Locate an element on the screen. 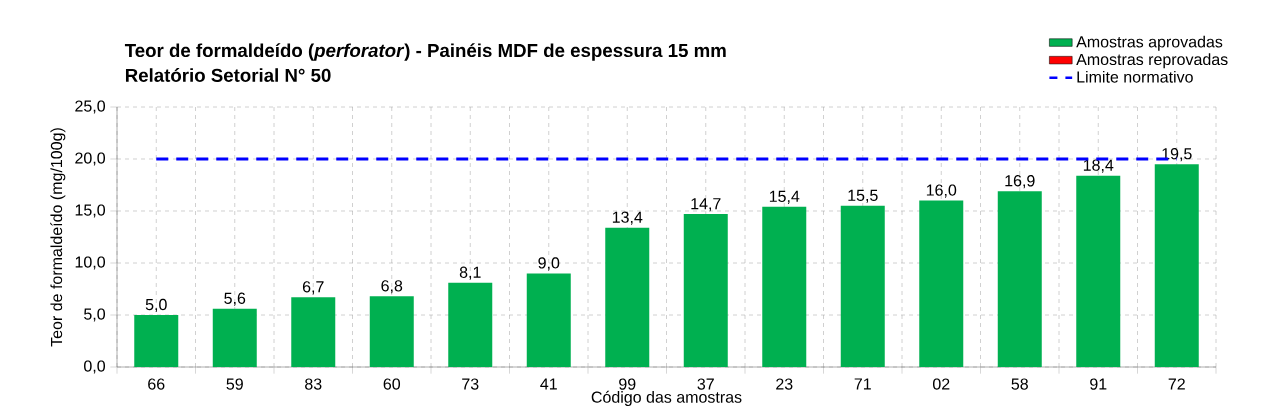 Image resolution: width=1276 pixels, height=419 pixels. x-axis-title: Código das amostras is located at coordinates (666, 398).